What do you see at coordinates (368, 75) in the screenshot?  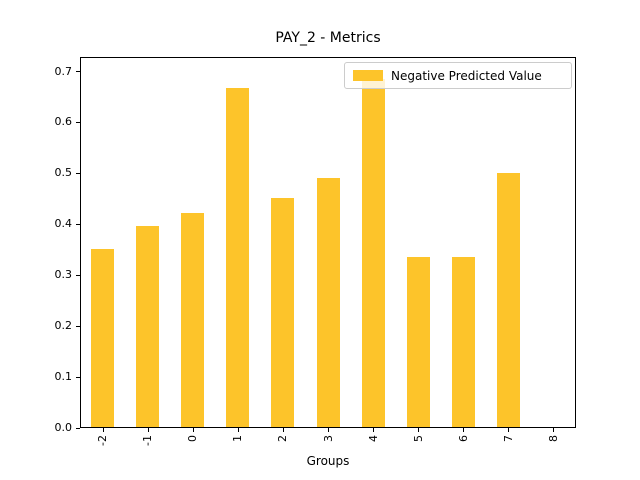 I see `legend-swatch-icon` at bounding box center [368, 75].